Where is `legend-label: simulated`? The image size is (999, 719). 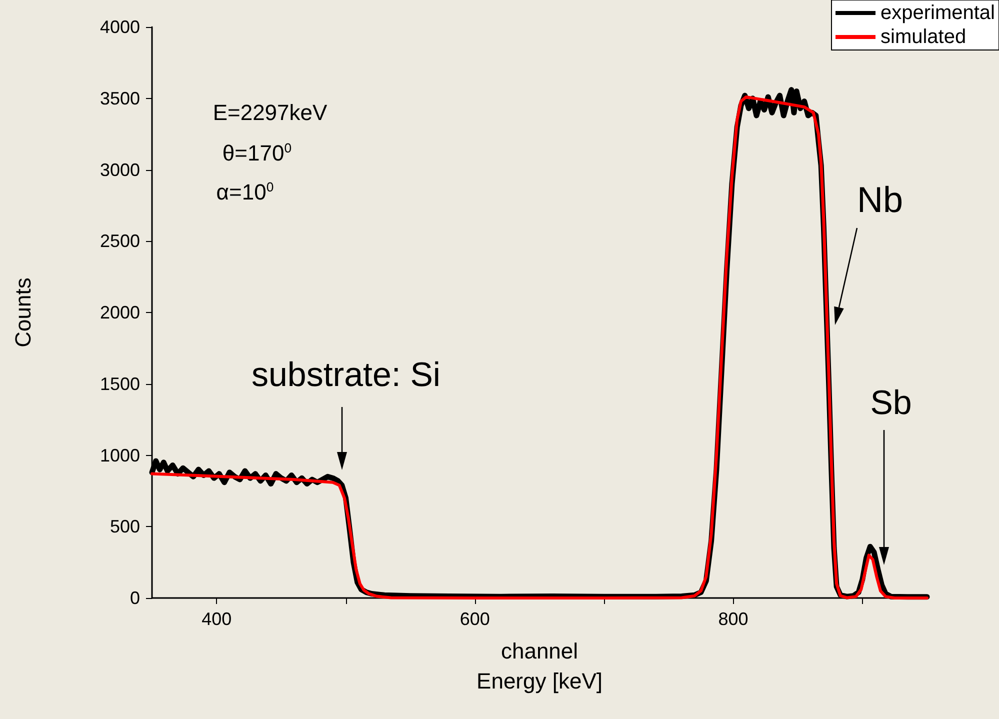 legend-label: simulated is located at coordinates (923, 37).